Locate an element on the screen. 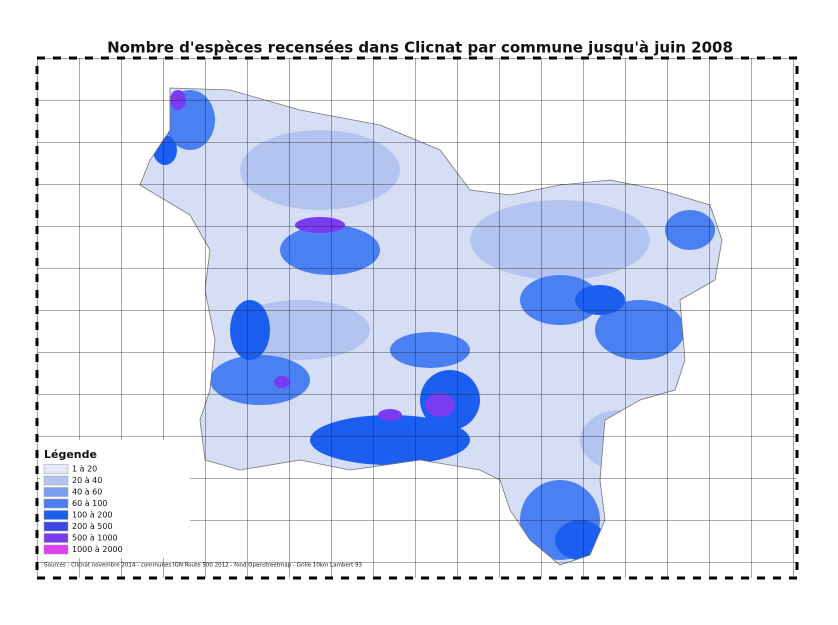 Image resolution: width=838 pixels, height=625 pixels. legend-label: 1000 à 2000 is located at coordinates (97, 549).